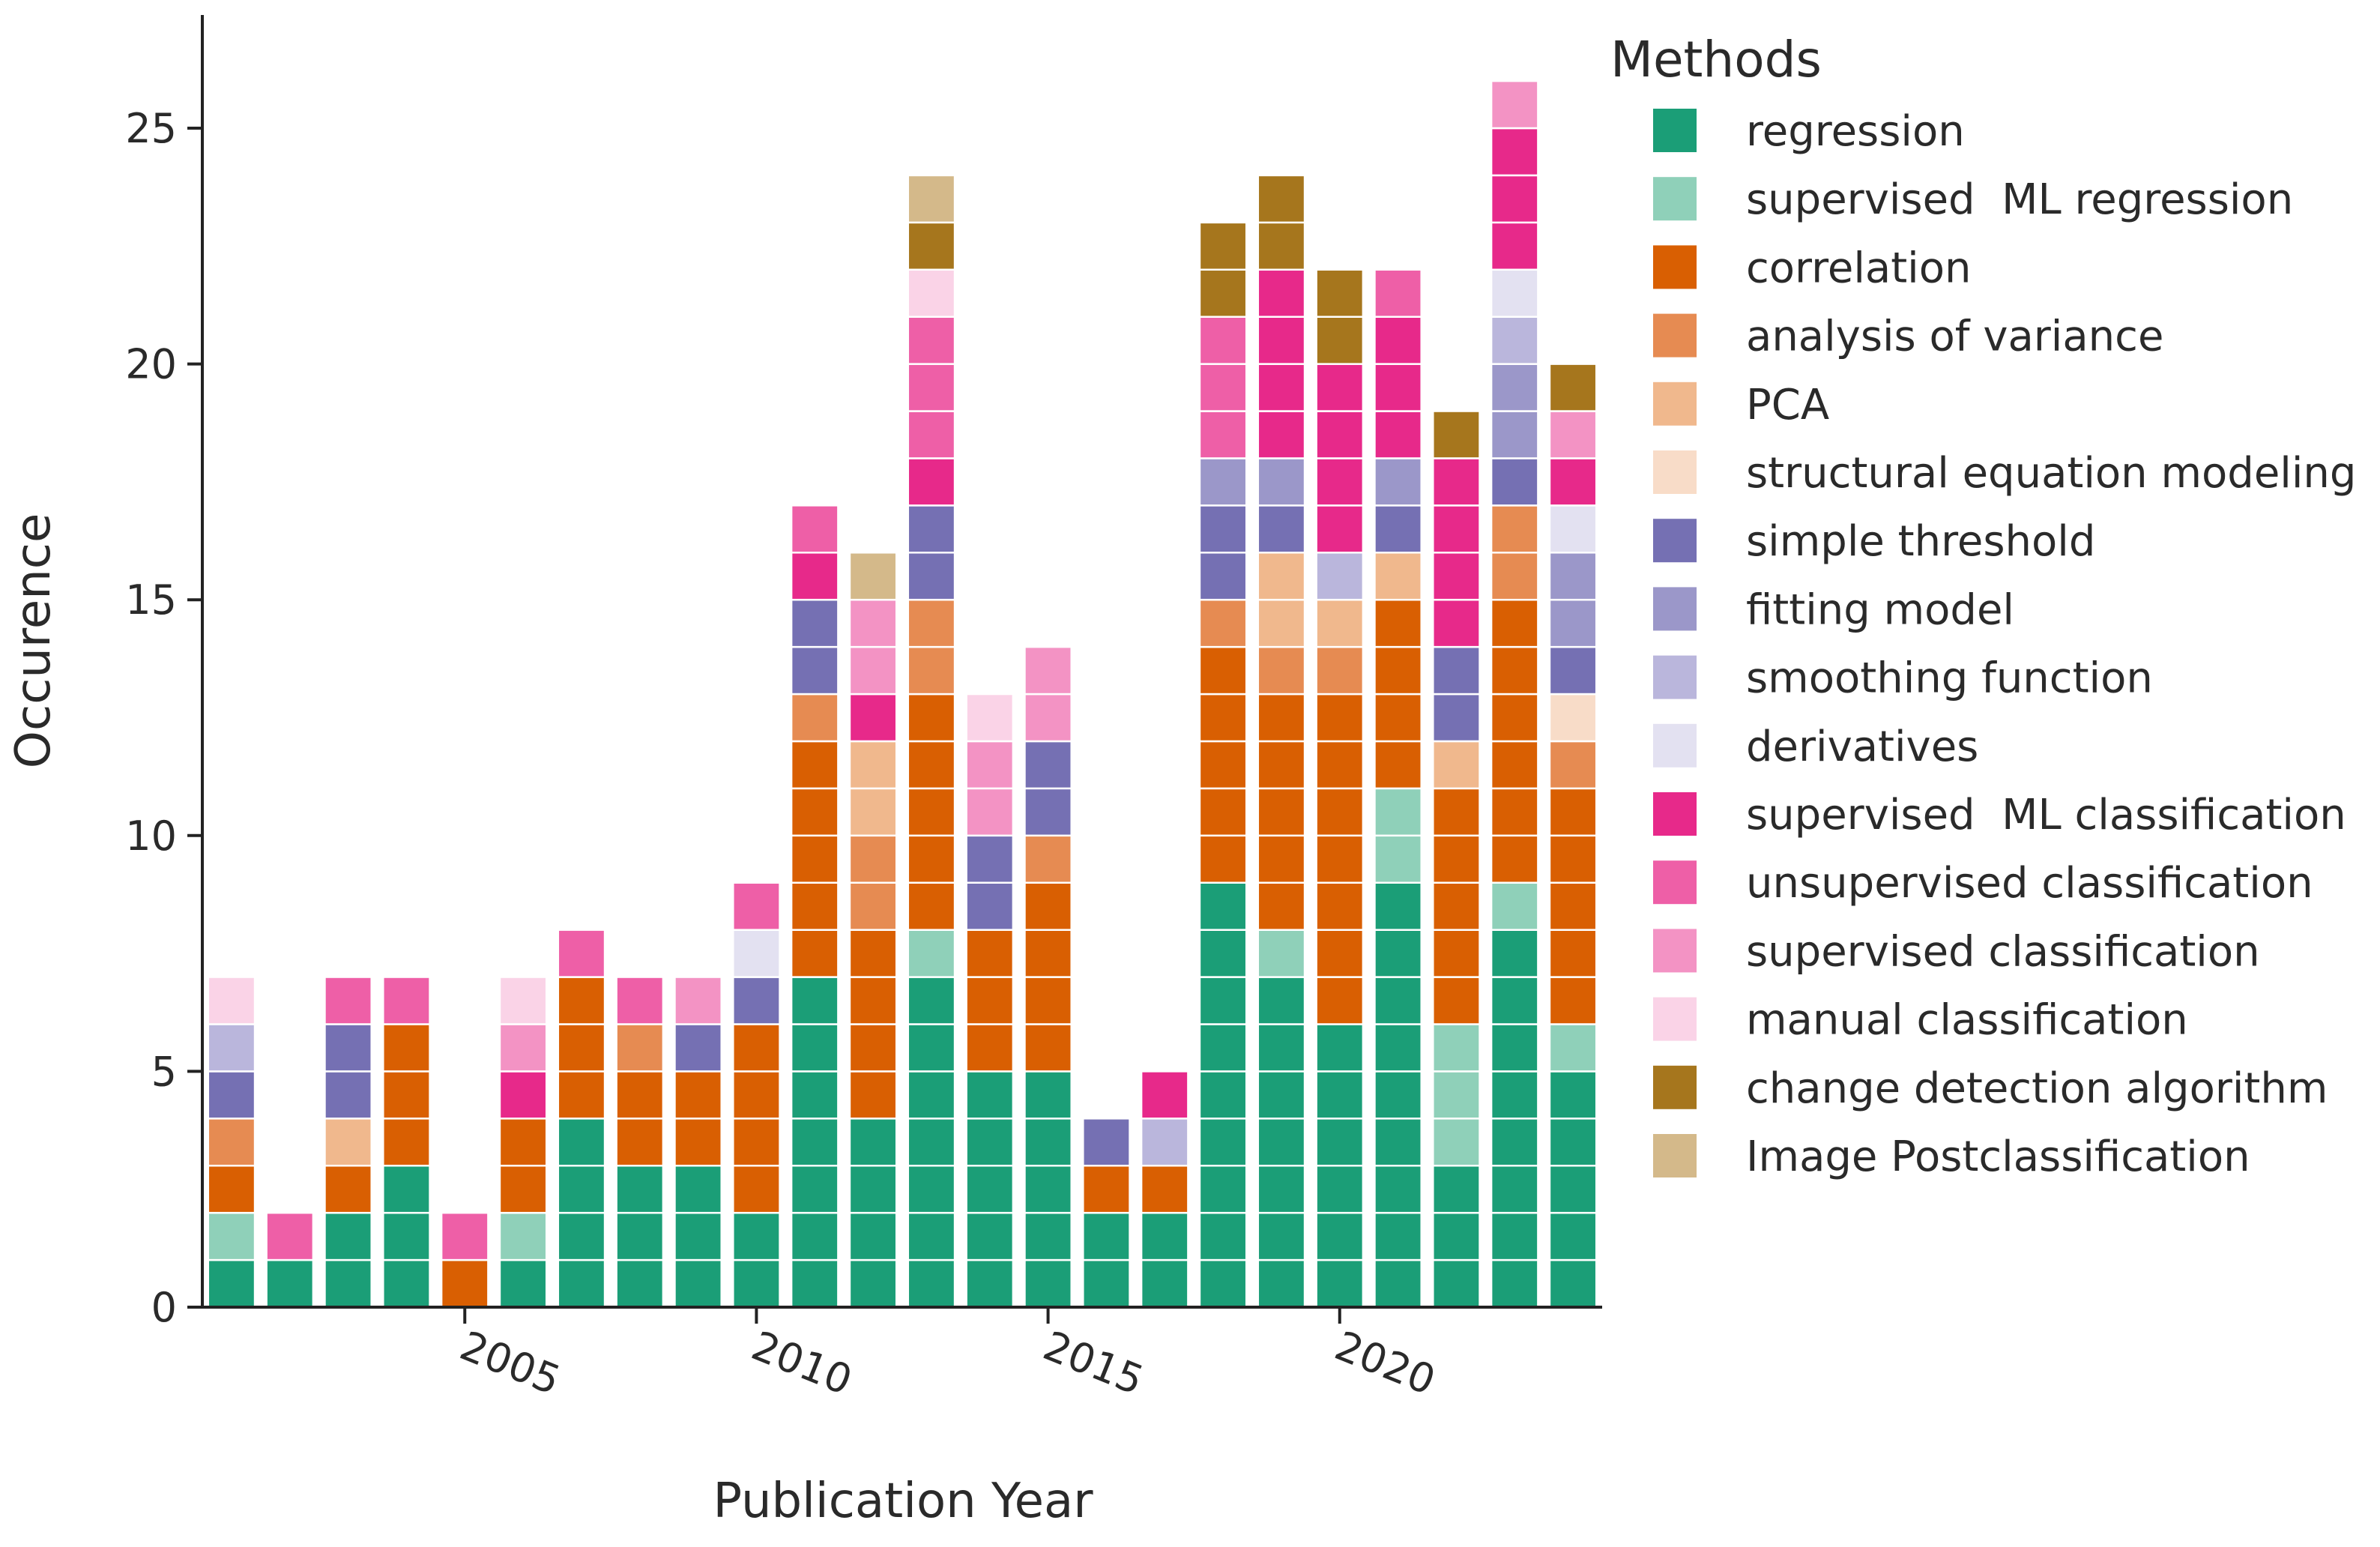  What do you see at coordinates (802, 1363) in the screenshot?
I see `x-tick-label: 2010` at bounding box center [802, 1363].